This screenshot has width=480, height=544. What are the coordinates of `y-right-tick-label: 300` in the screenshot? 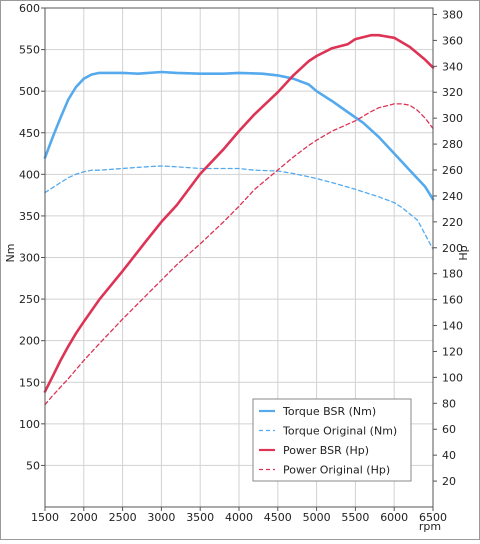 It's located at (452, 118).